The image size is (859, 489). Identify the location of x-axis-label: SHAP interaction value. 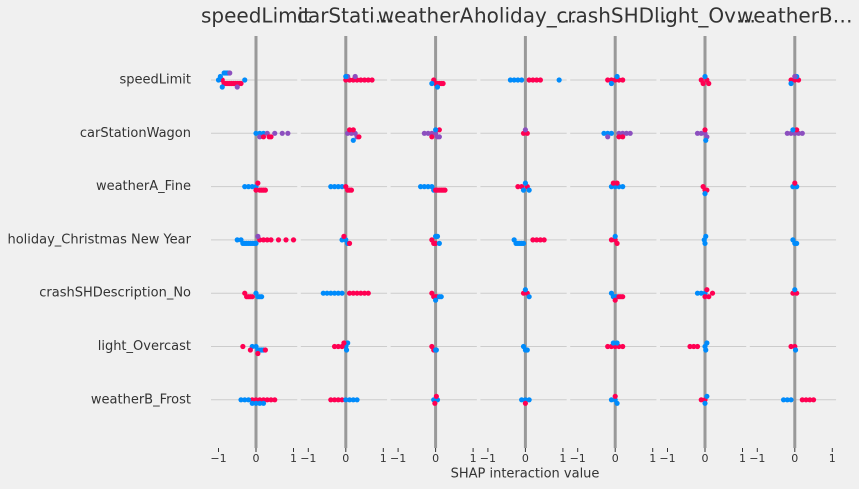
(525, 474).